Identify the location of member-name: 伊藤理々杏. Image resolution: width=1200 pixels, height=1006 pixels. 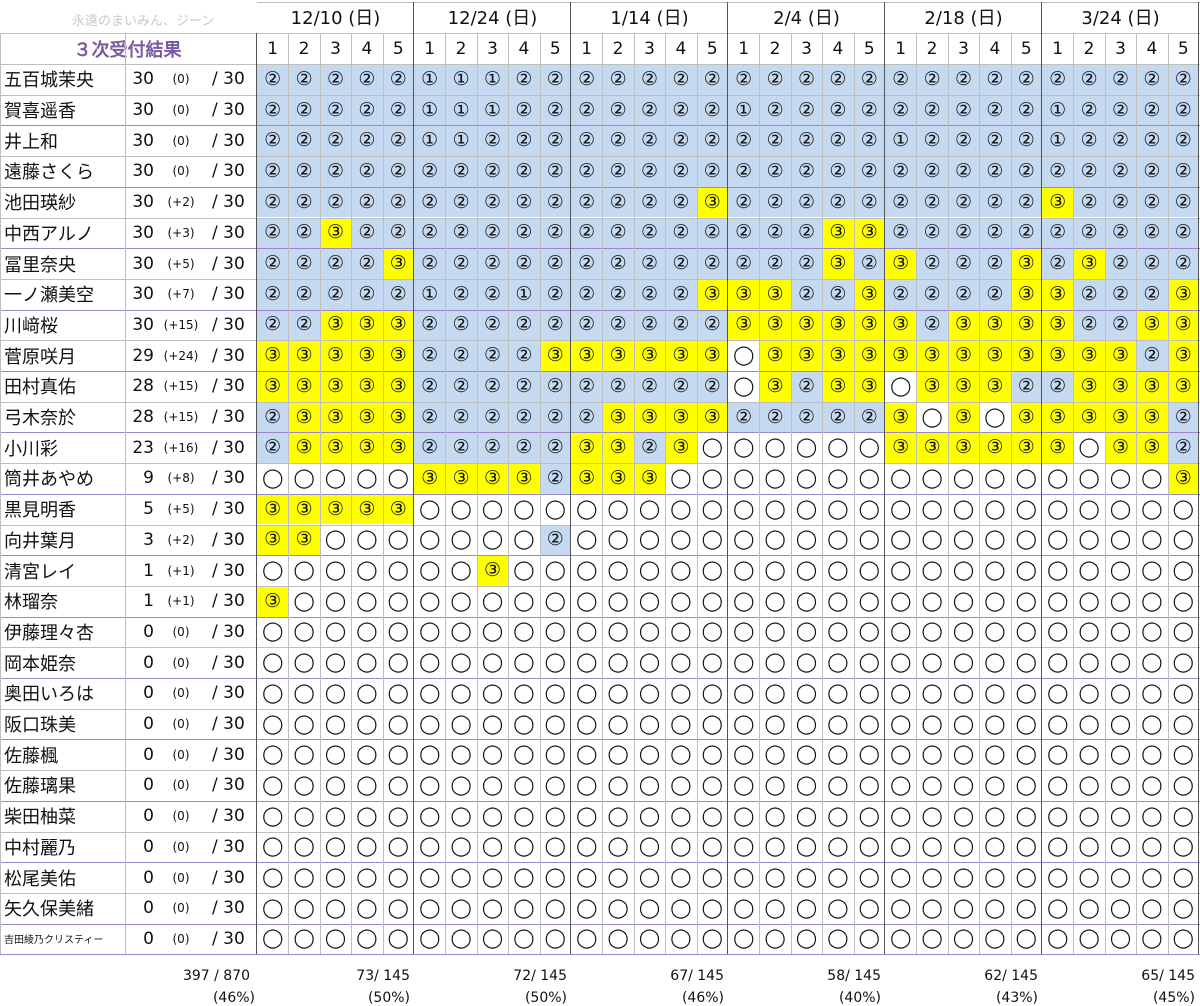
(49, 633).